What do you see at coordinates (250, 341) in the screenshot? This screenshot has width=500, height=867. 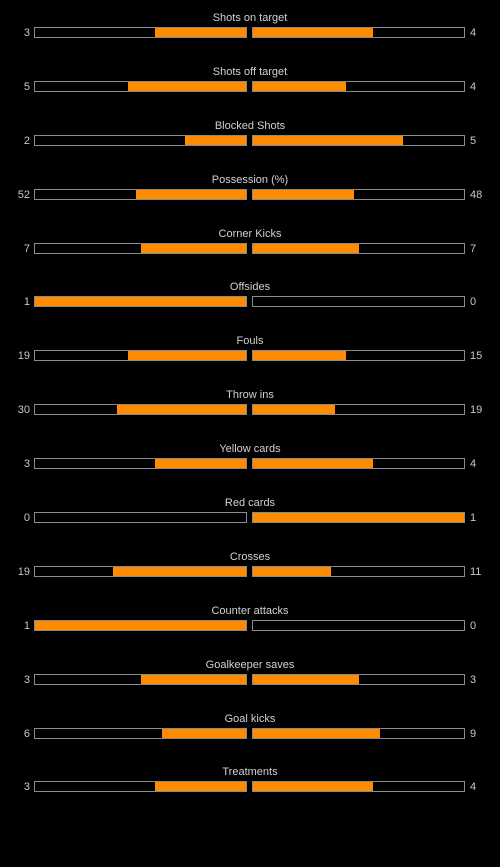 I see `stat-label: Fouls` at bounding box center [250, 341].